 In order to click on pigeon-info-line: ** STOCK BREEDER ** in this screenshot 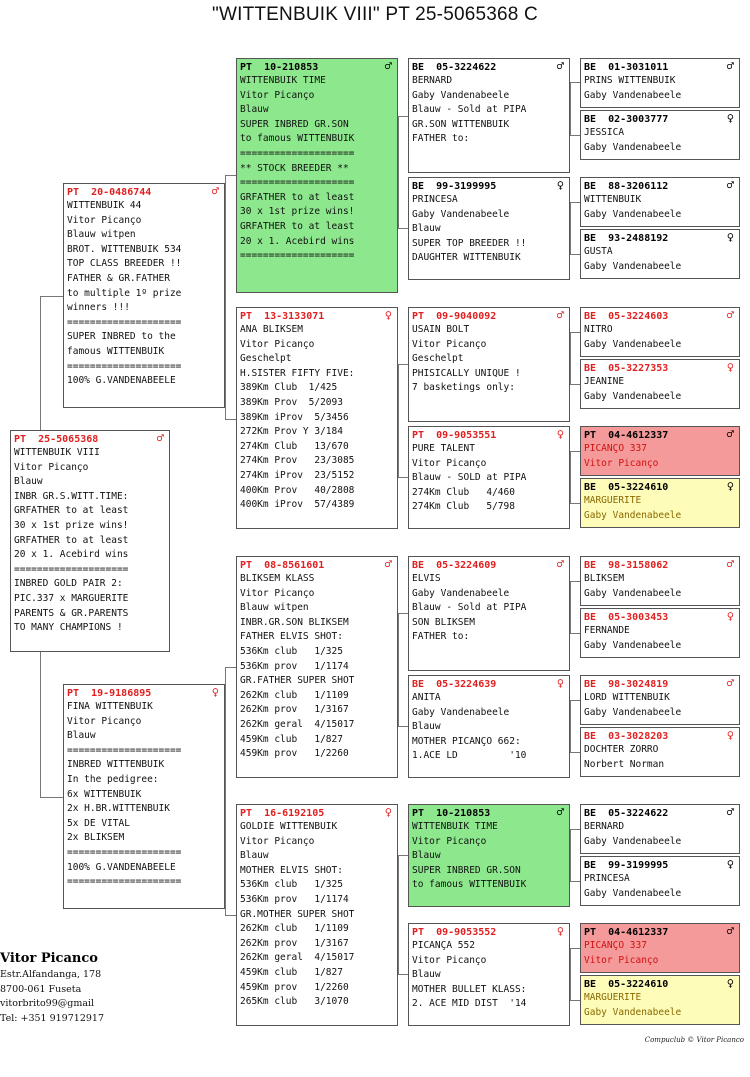, I will do `click(294, 168)`.